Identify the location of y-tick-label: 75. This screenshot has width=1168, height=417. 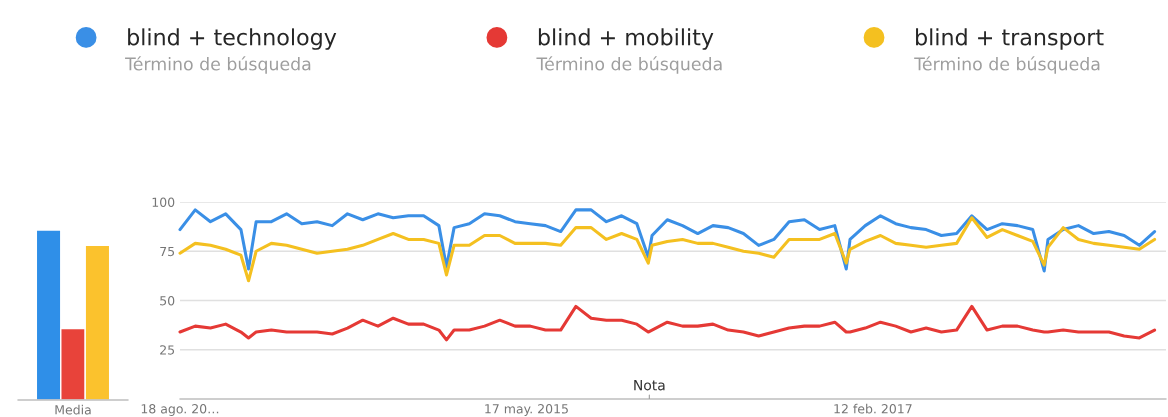
(167, 251).